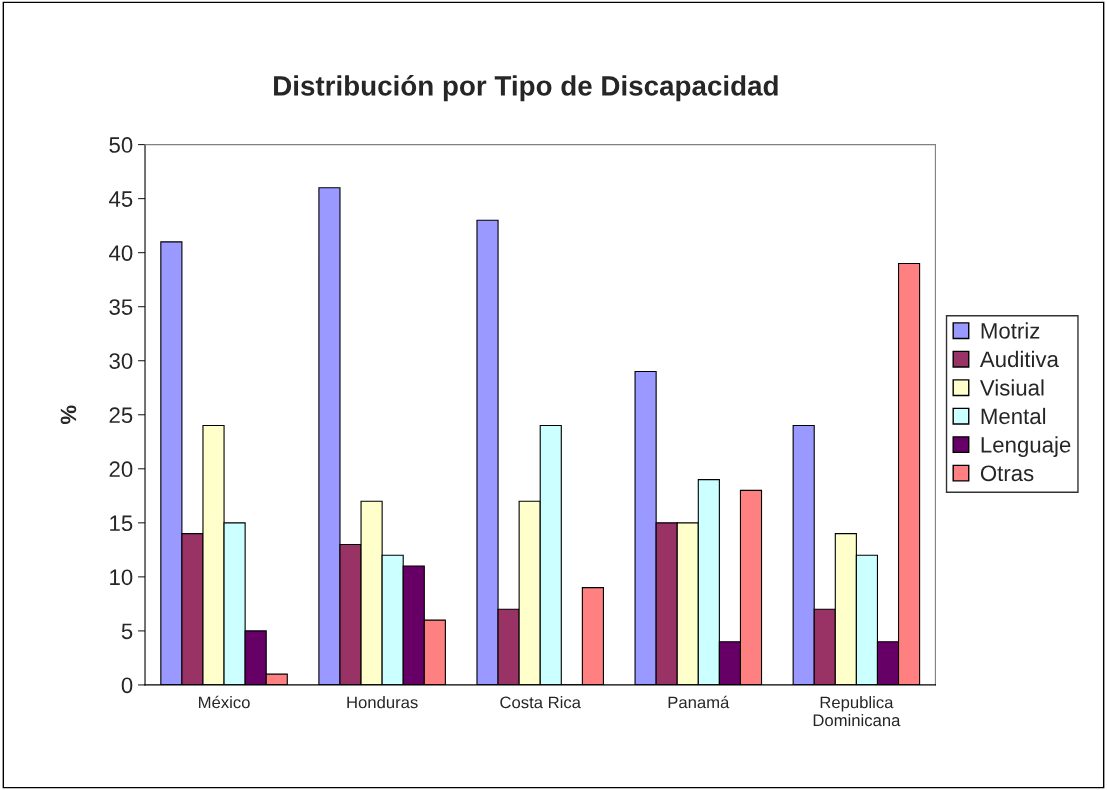  I want to click on legend-label: Motriz, so click(1010, 330).